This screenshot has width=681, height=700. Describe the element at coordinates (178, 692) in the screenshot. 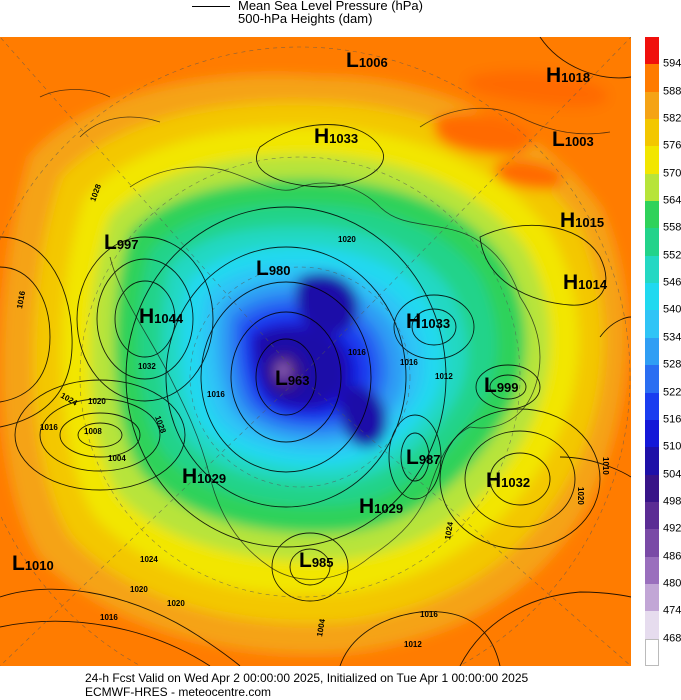

I see `source-credit-text: ECMWF-HRES - meteocentre.com` at that location.